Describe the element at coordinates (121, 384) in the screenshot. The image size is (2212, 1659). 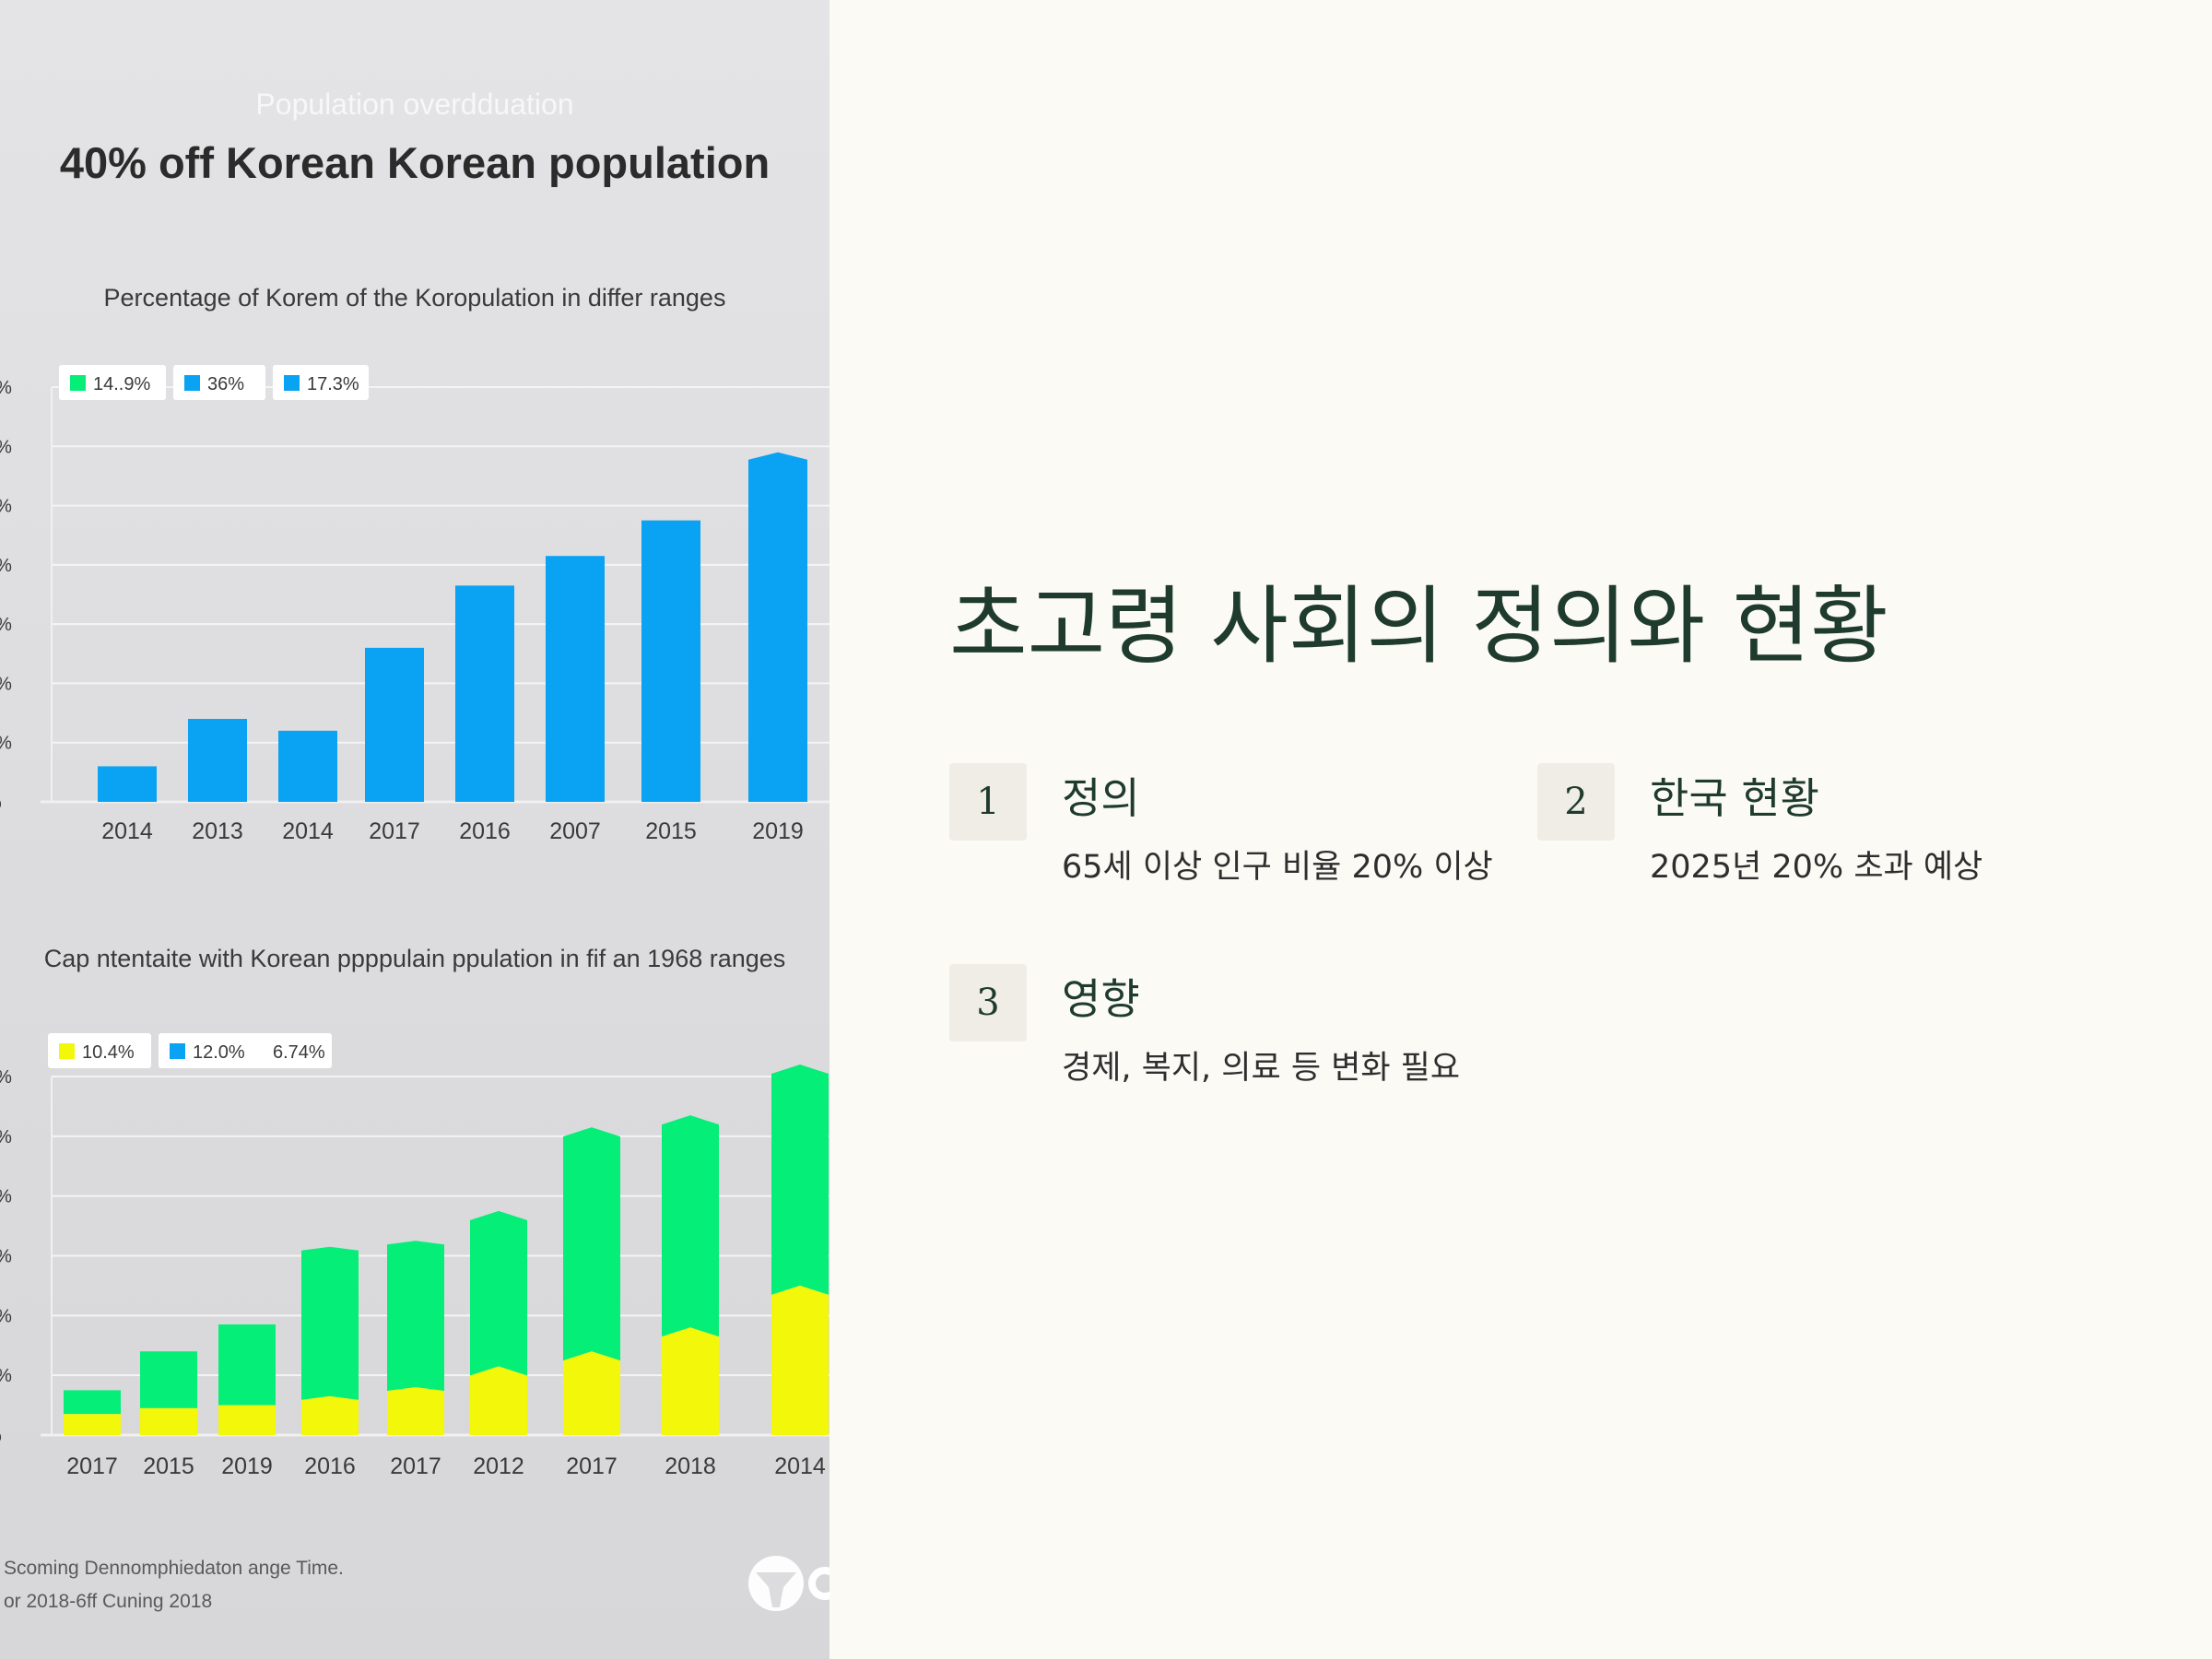
I see `legend-label: 14..9%` at that location.